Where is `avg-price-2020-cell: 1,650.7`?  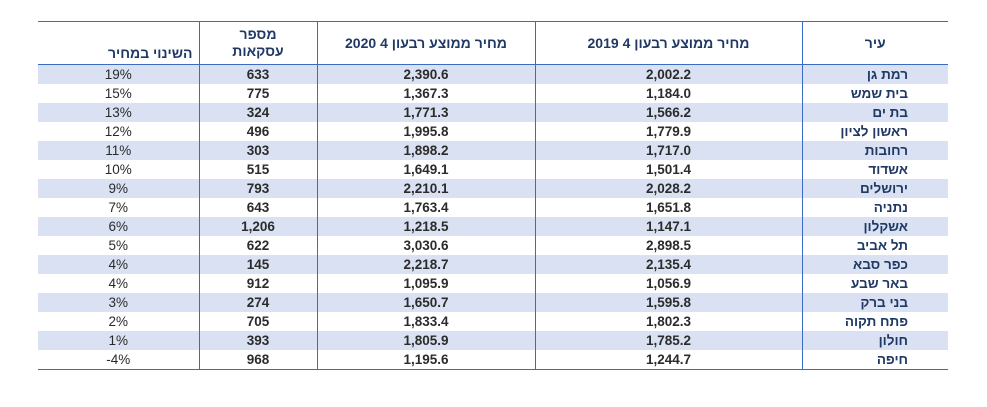
avg-price-2020-cell: 1,650.7 is located at coordinates (425, 302).